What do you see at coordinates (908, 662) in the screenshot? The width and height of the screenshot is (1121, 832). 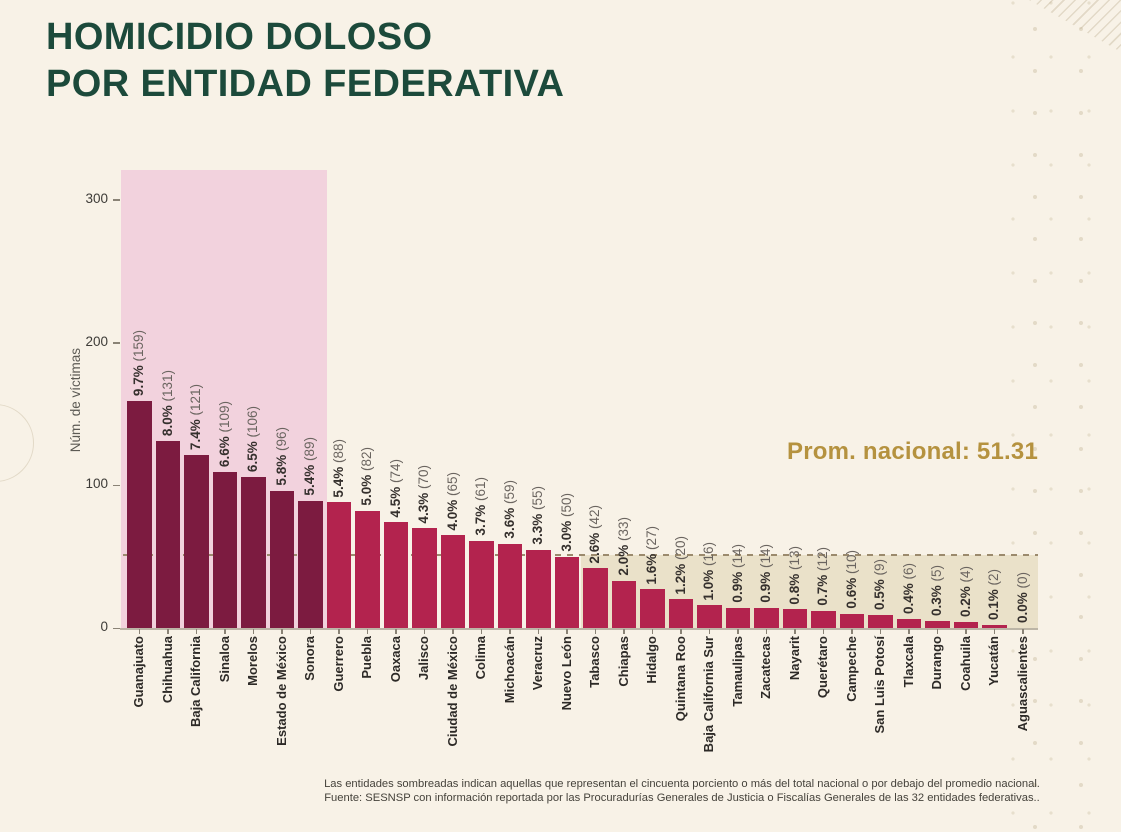 I see `x-axis-label-tlaxcala: Tlaxcala` at bounding box center [908, 662].